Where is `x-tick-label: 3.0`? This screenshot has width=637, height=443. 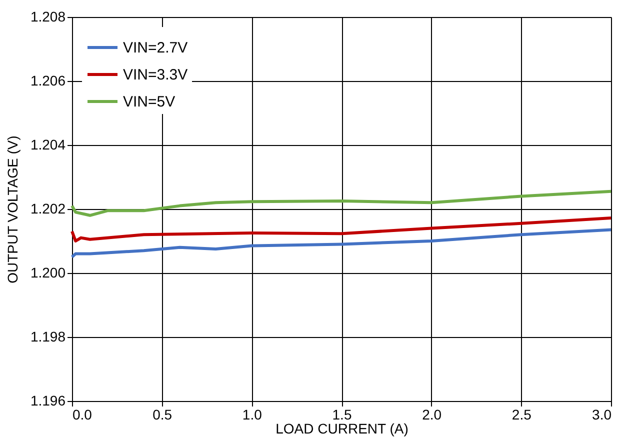
x-tick-label: 3.0 is located at coordinates (602, 414).